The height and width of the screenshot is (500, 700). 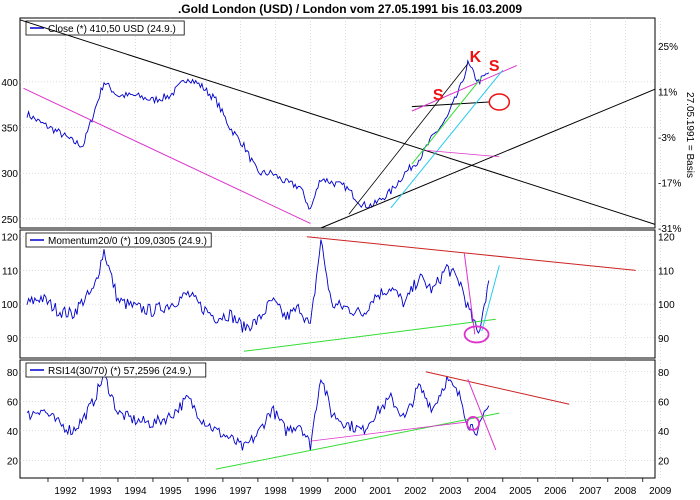 What do you see at coordinates (13, 461) in the screenshot?
I see `y-tick-label-left: 20` at bounding box center [13, 461].